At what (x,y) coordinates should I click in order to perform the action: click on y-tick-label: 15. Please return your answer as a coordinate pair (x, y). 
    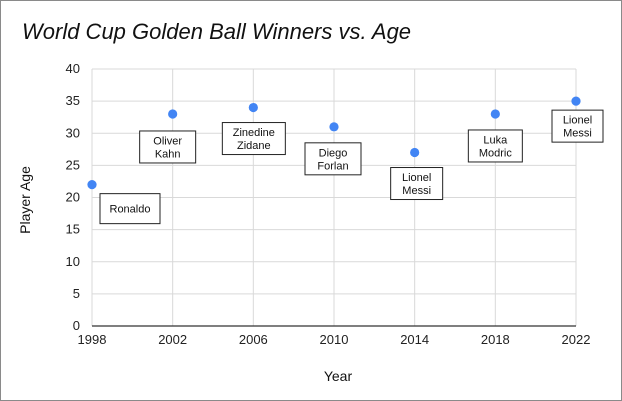
    Looking at the image, I should click on (73, 229).